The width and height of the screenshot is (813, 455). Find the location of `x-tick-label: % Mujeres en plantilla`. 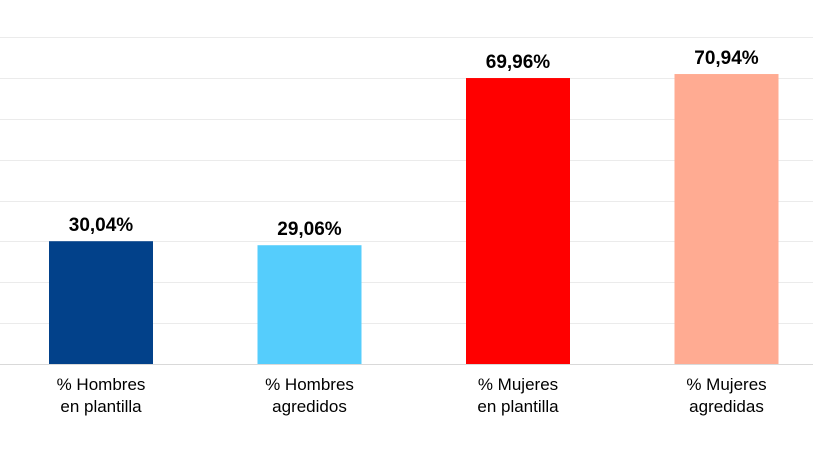

x-tick-label: % Mujeres en plantilla is located at coordinates (518, 395).